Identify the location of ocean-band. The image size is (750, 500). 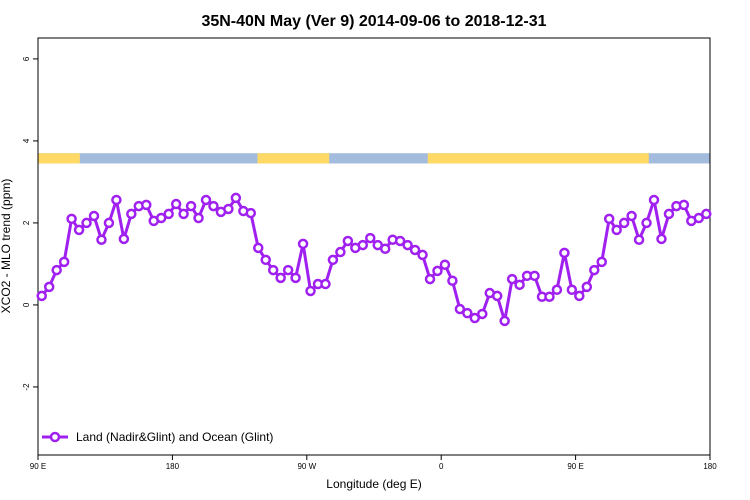
(374, 158).